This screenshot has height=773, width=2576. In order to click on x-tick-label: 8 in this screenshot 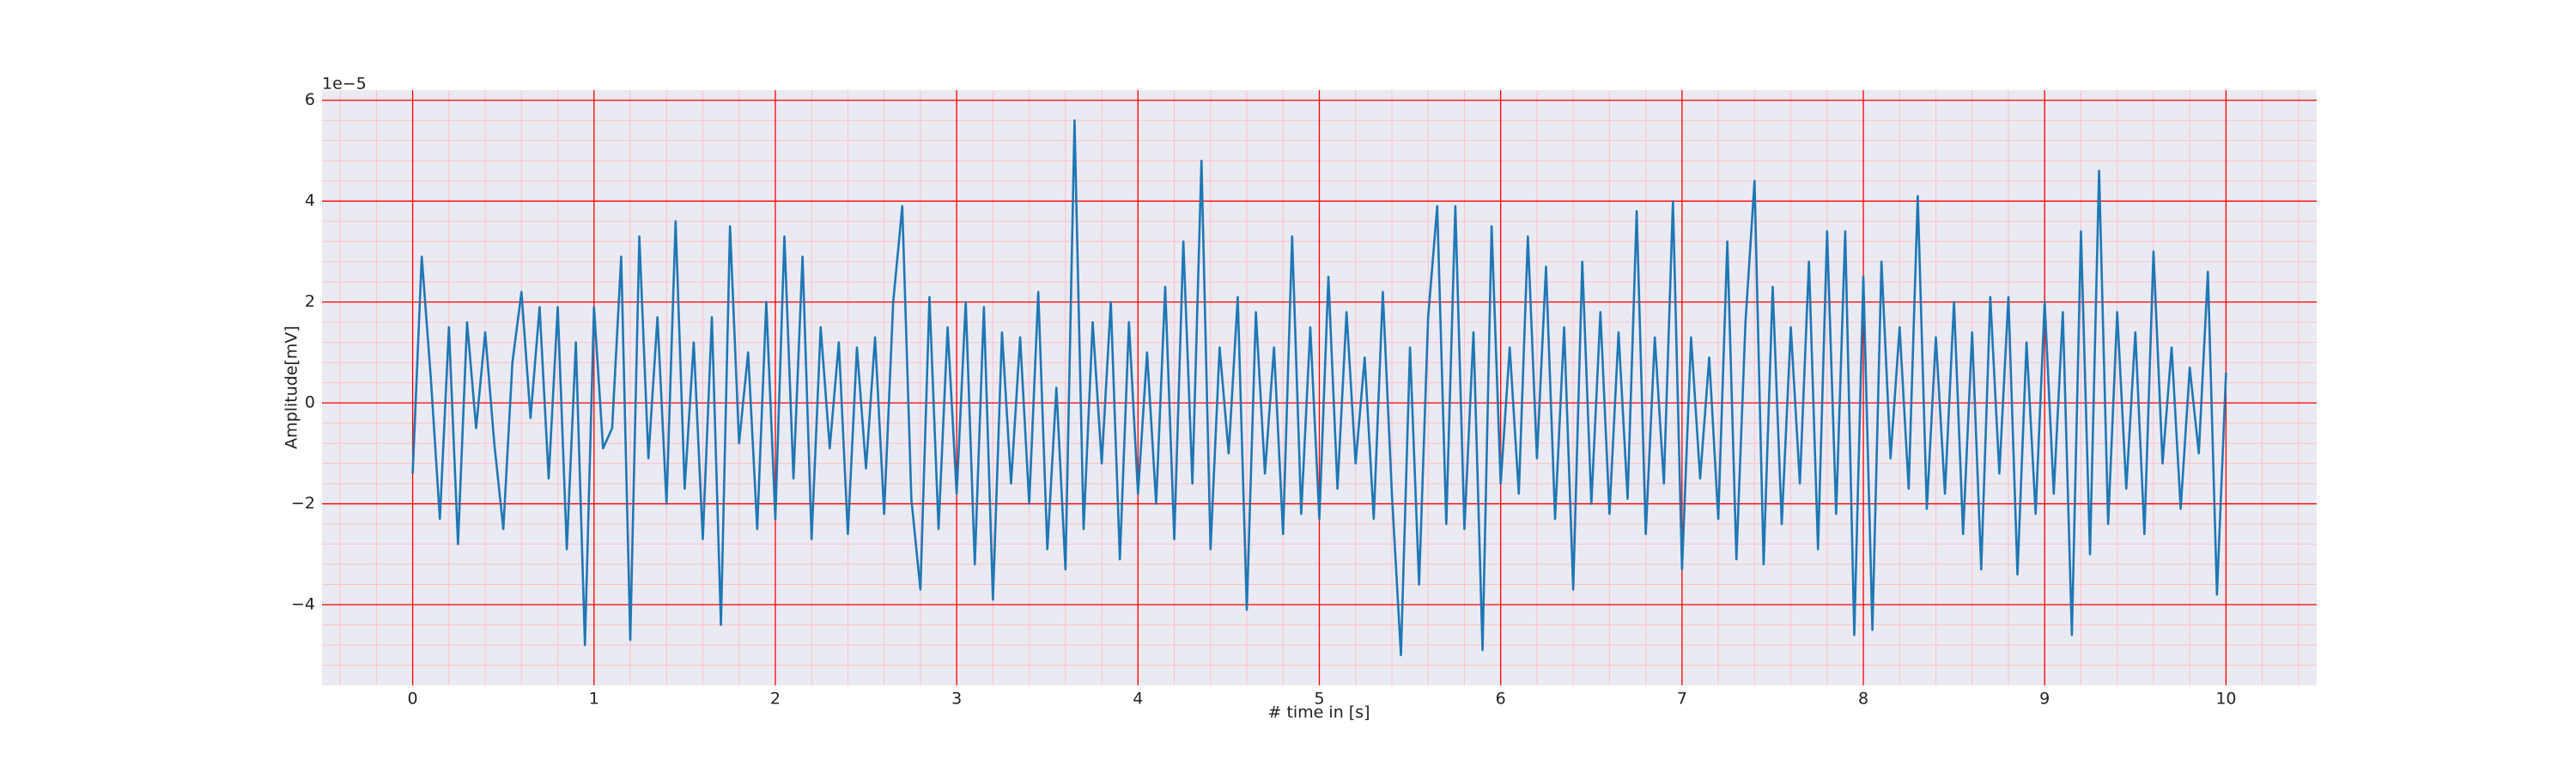, I will do `click(1863, 699)`.